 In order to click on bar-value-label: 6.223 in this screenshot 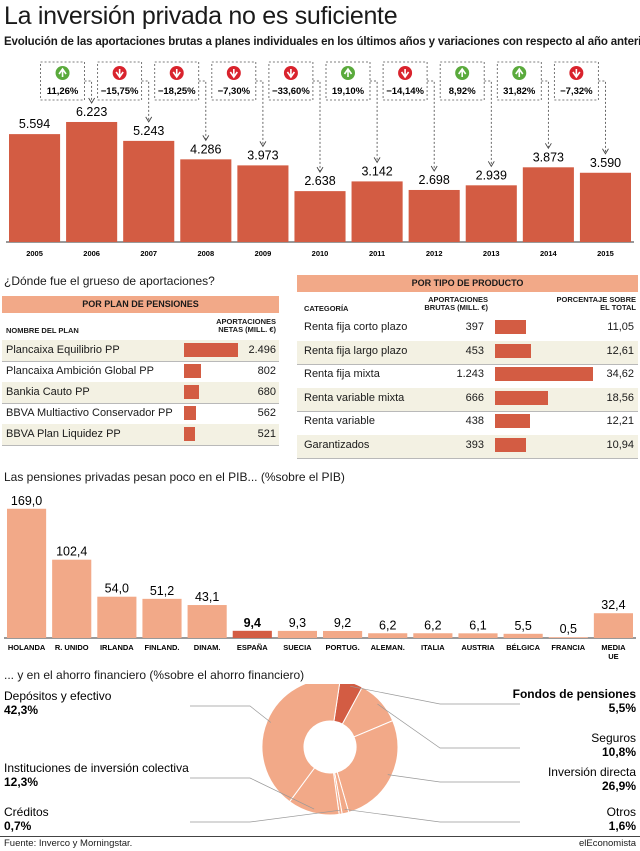, I will do `click(91, 112)`.